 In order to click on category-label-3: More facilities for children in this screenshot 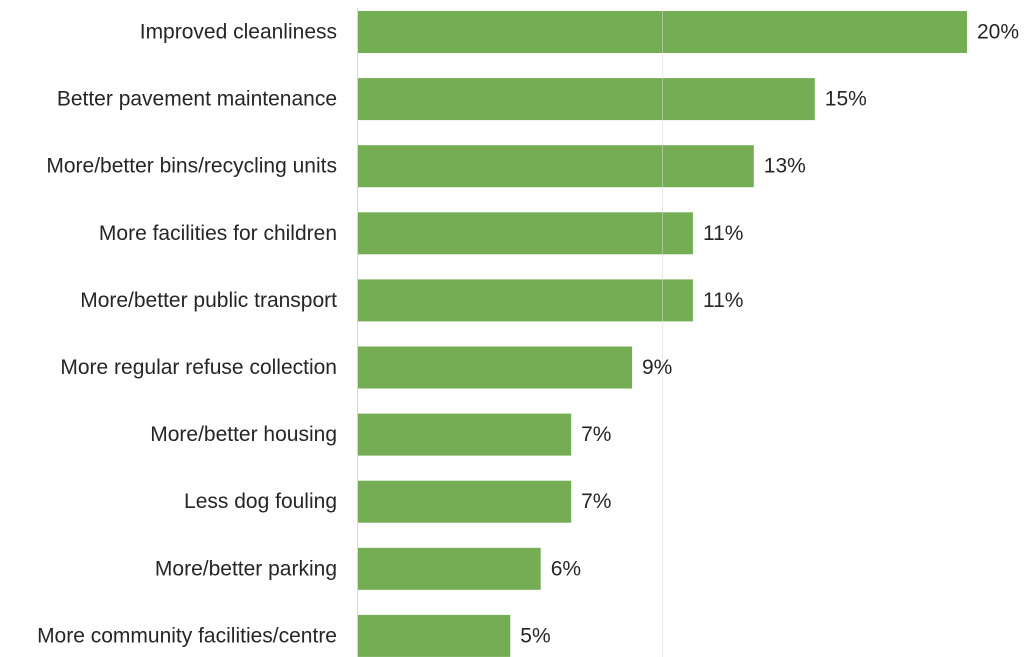, I will do `click(218, 233)`.